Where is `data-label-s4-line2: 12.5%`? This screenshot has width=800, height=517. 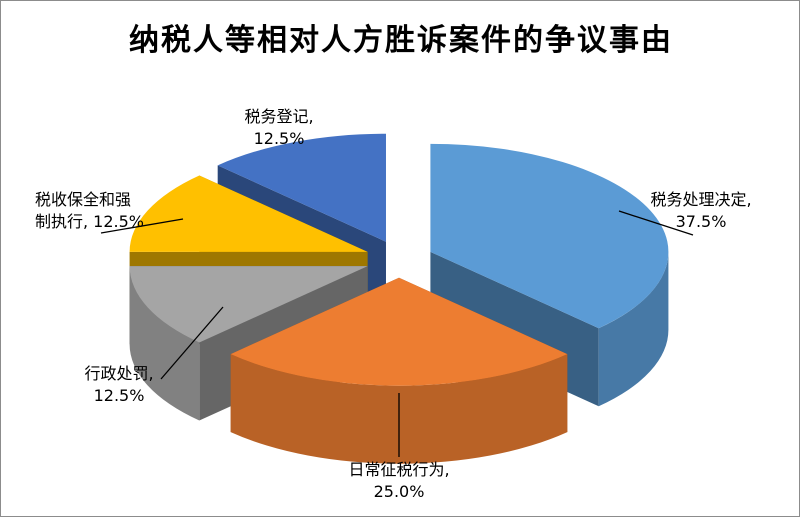 data-label-s4-line2: 12.5% is located at coordinates (279, 138).